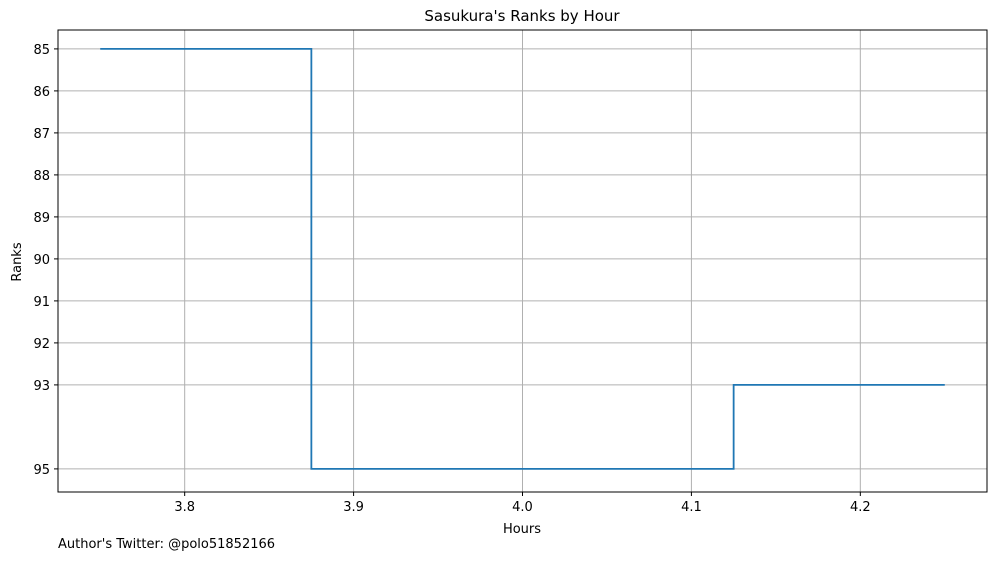  What do you see at coordinates (41, 176) in the screenshot?
I see `y-tick-label: 88` at bounding box center [41, 176].